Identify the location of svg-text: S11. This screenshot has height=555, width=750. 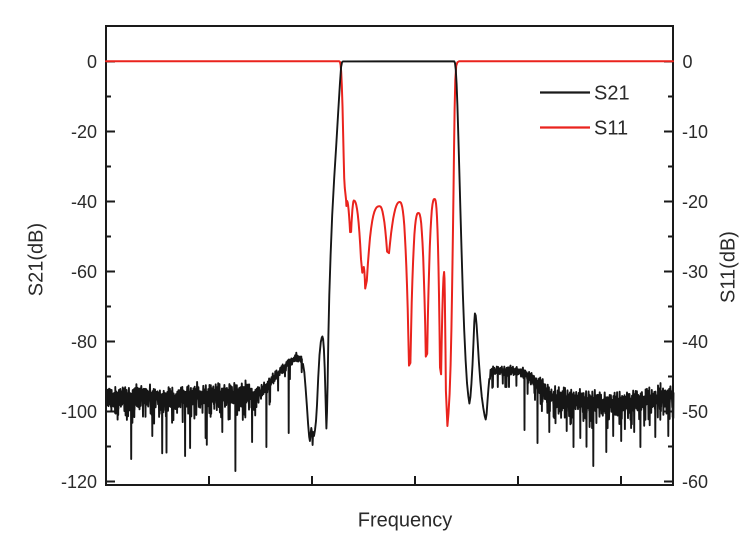
(611, 129).